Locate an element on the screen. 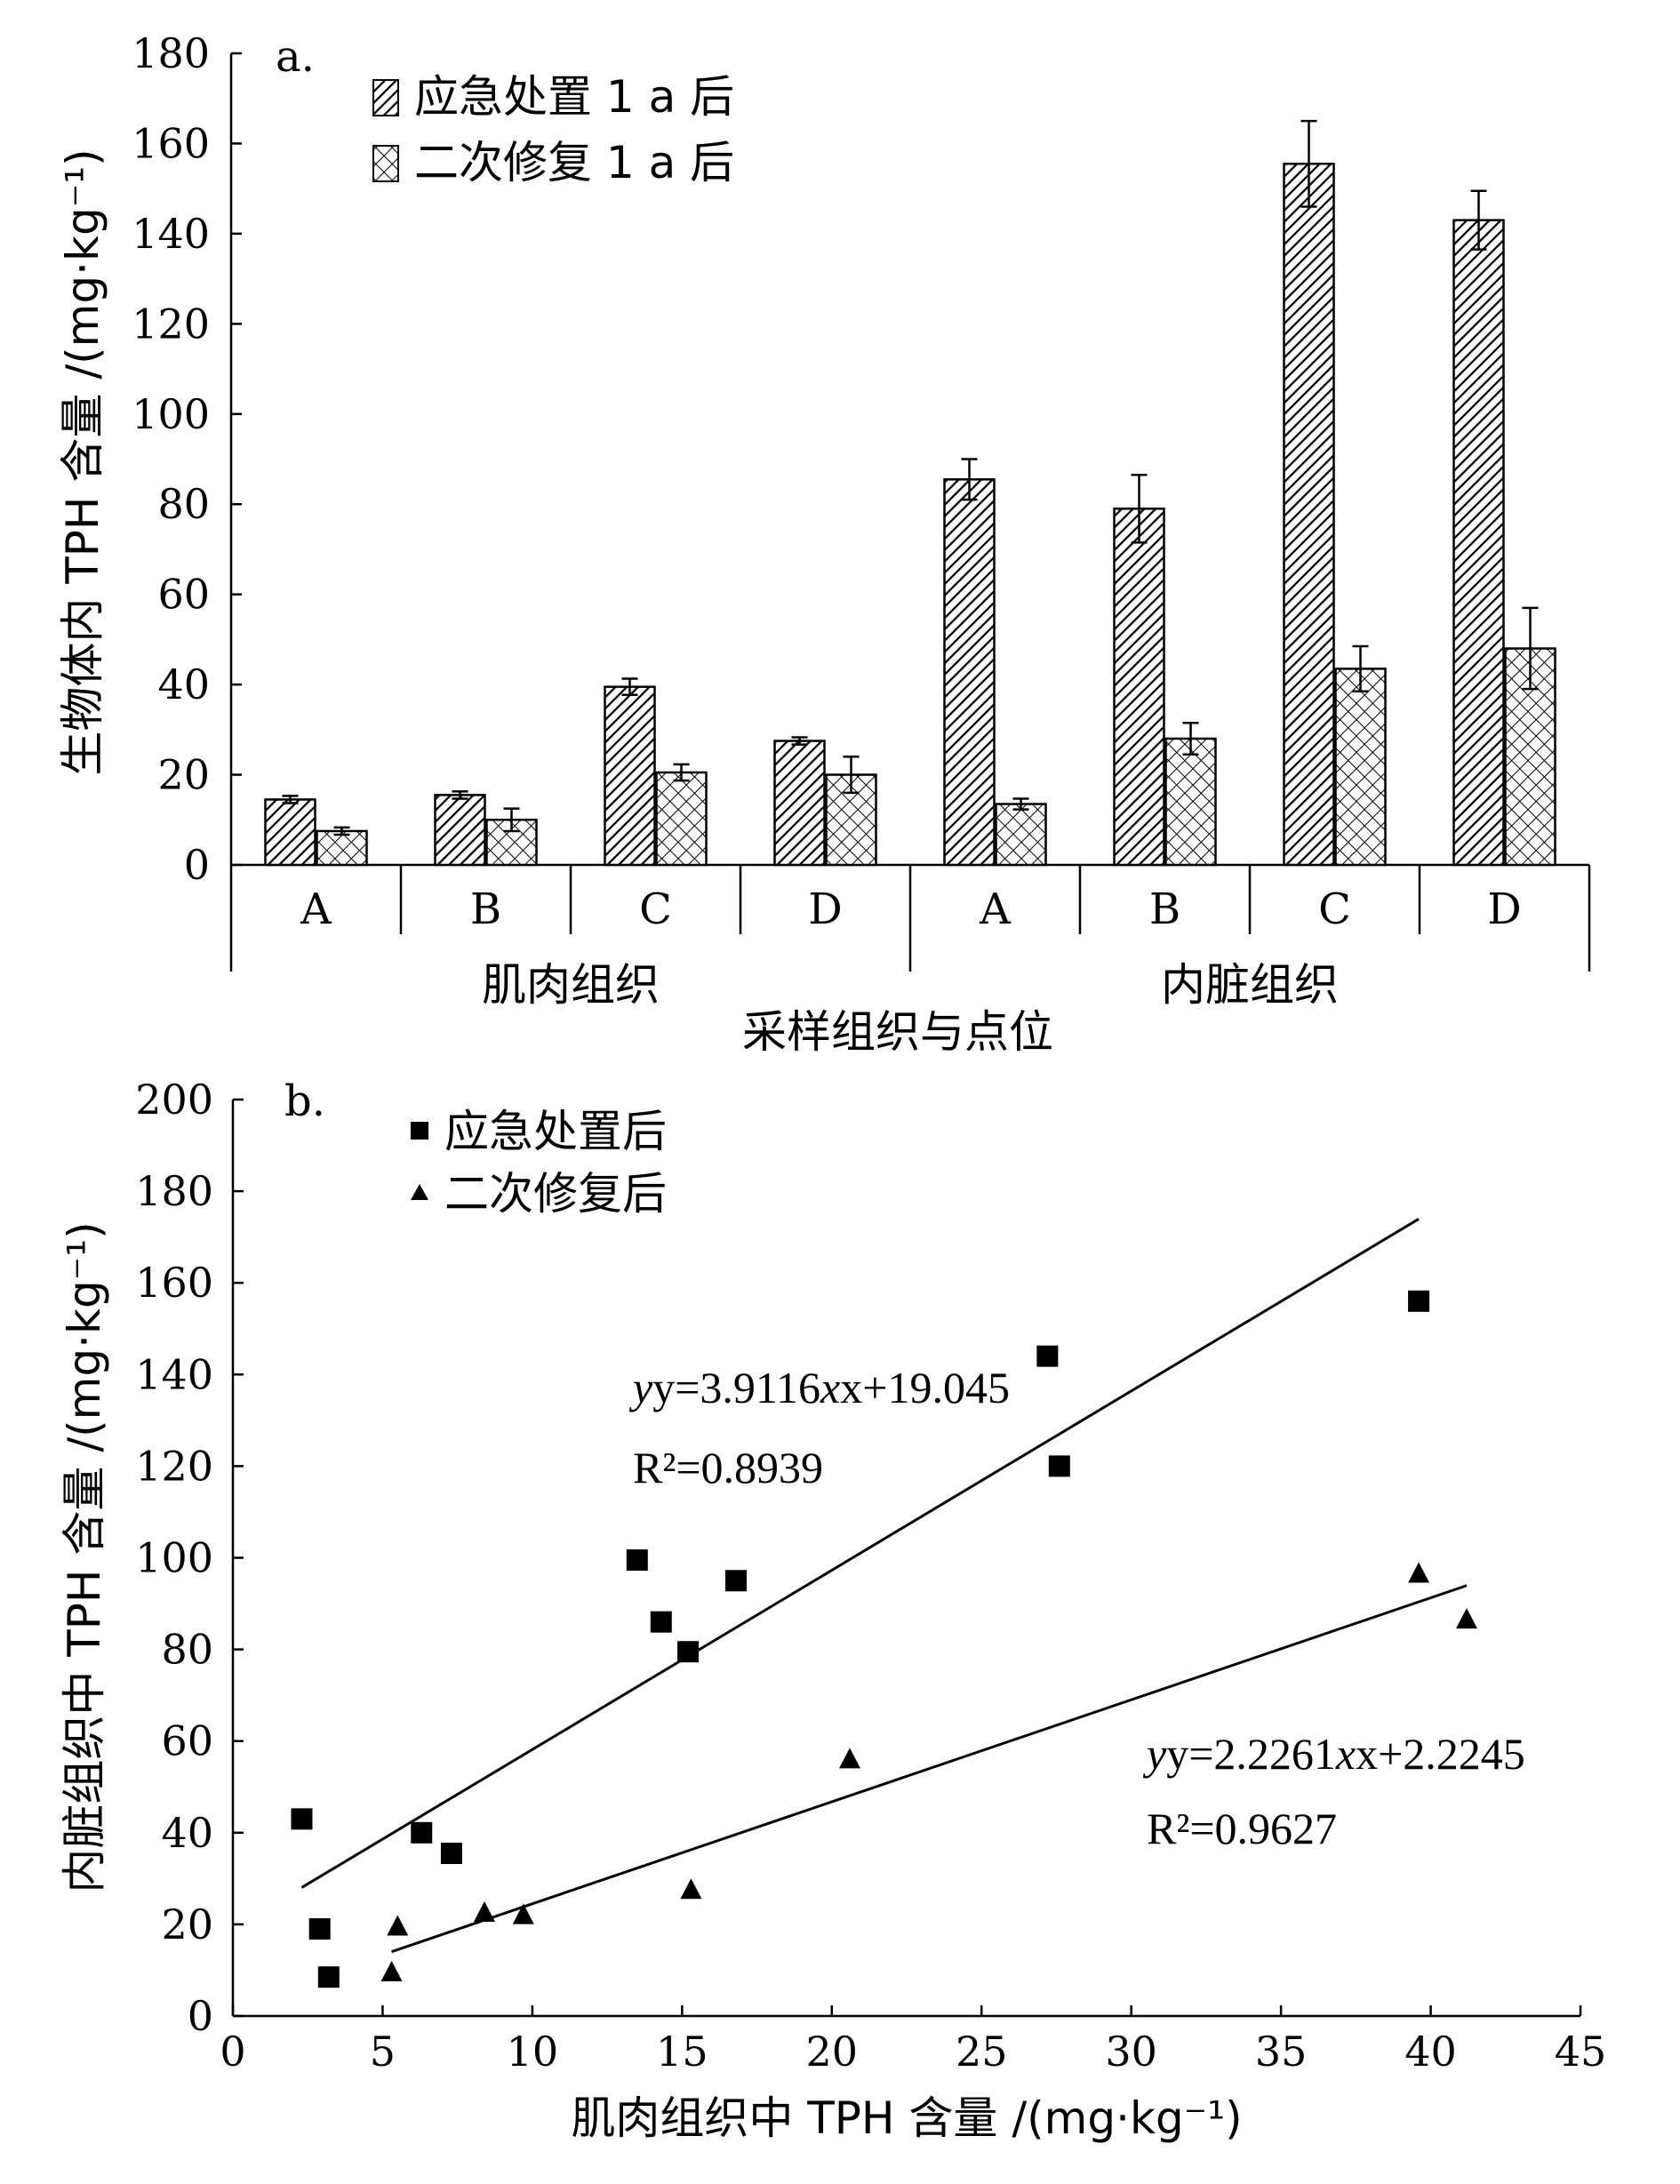 Image resolution: width=1680 pixels, height=2184 pixels. panel-a-y-axis-title: 生物体内 TPH 含量 /(mg·kg⁻¹) is located at coordinates (82, 461).